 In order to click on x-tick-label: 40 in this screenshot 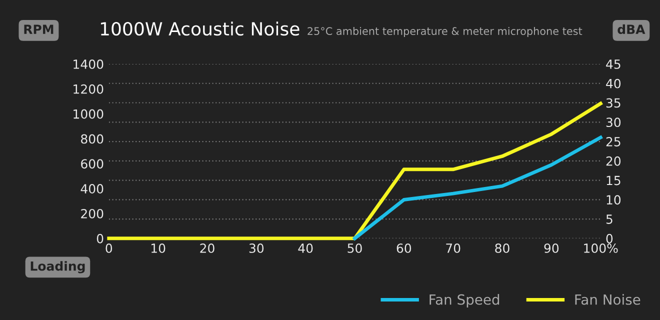, I will do `click(305, 248)`.